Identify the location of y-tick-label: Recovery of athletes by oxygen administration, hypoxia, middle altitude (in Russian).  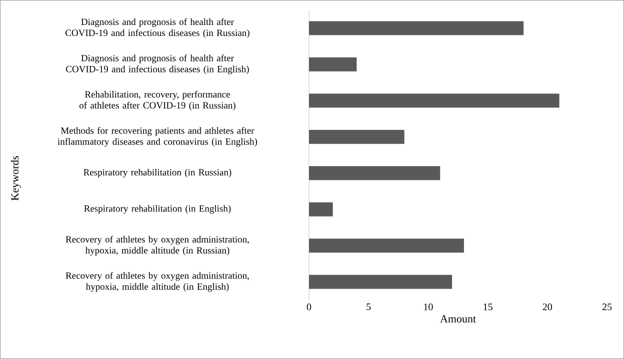
(157, 246).